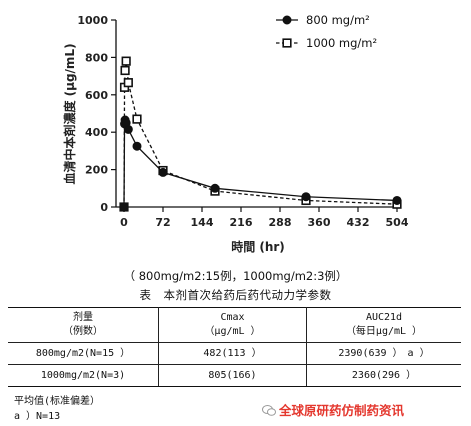 This screenshot has width=471, height=426. I want to click on header-dose-line2: （例数）, so click(83, 331).